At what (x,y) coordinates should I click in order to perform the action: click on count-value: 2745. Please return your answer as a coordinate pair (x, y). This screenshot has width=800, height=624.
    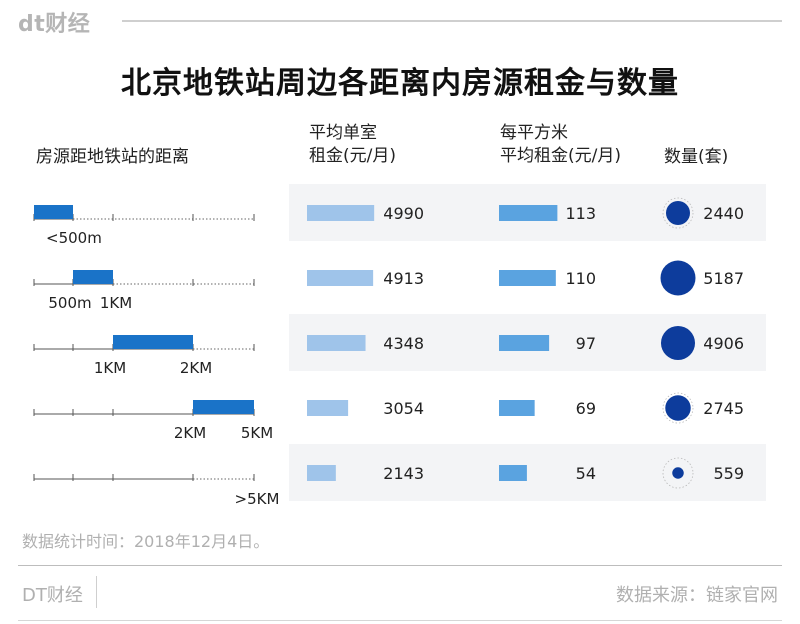
    Looking at the image, I should click on (723, 408).